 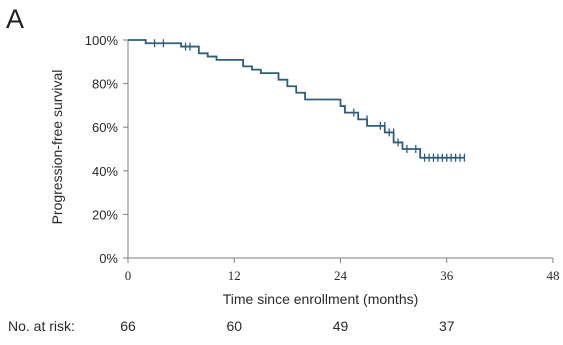 What do you see at coordinates (128, 326) in the screenshot?
I see `risk-count: 66` at bounding box center [128, 326].